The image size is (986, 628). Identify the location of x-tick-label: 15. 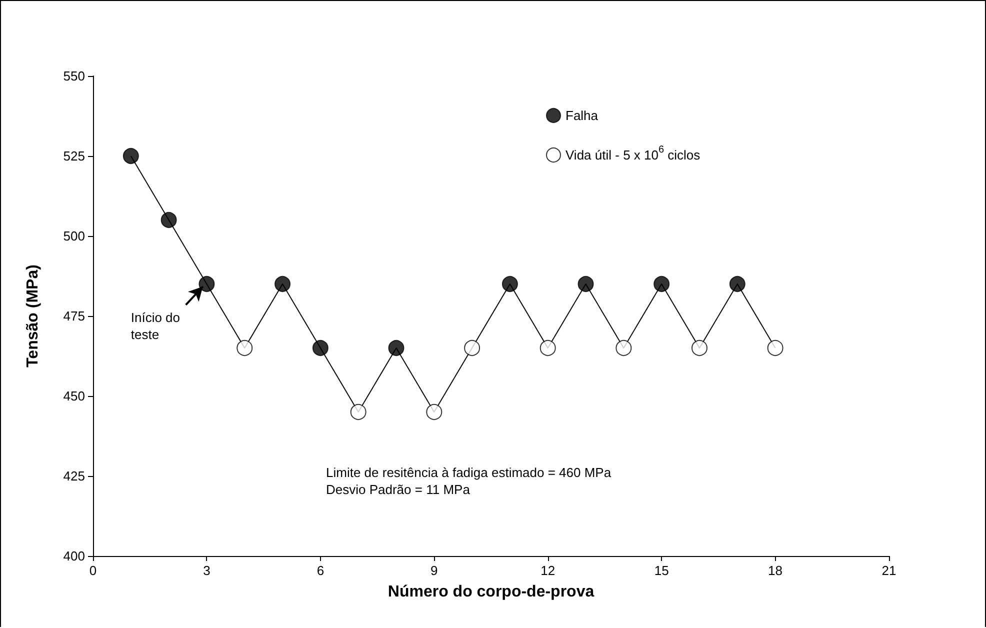
(661, 570).